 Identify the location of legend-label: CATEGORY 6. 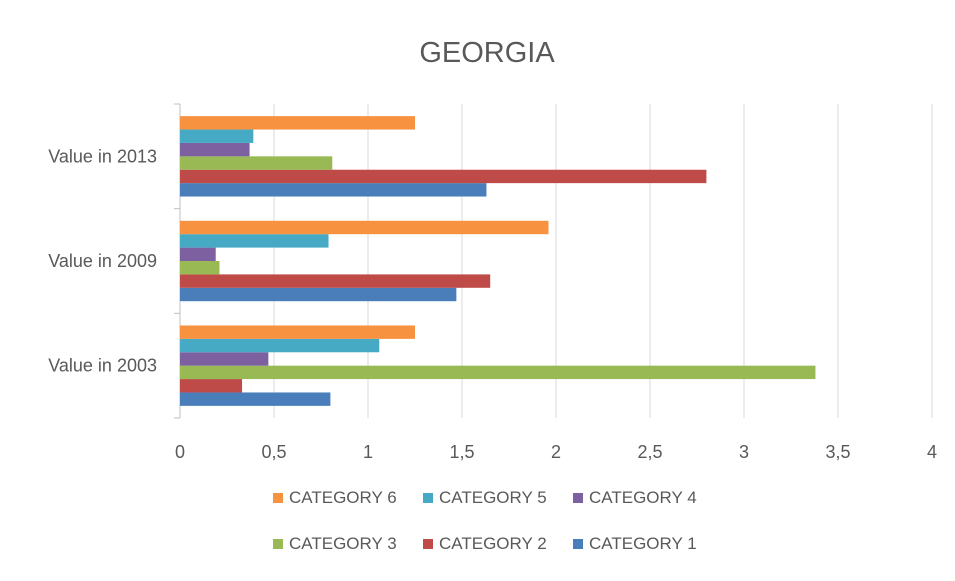
(343, 497).